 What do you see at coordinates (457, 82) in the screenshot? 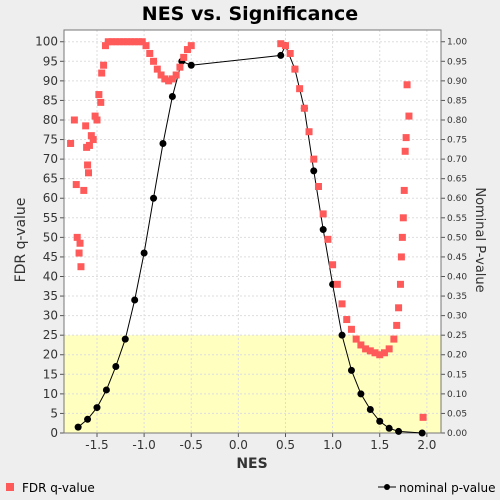
I see `y2-tick-label: 0.90` at bounding box center [457, 82].